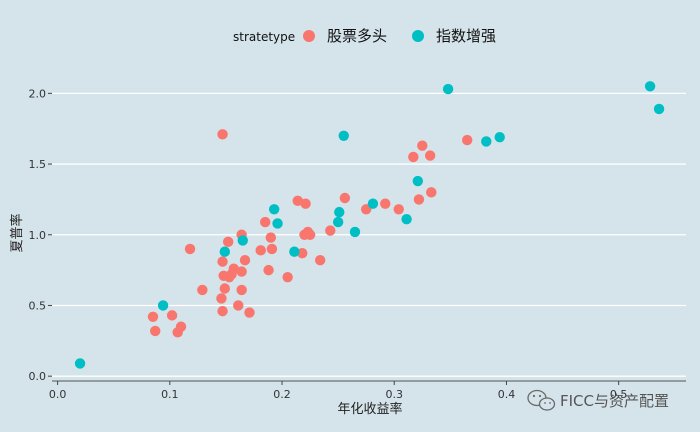 This screenshot has width=700, height=432. Describe the element at coordinates (38, 93) in the screenshot. I see `y-tick-label: 2.0` at that location.